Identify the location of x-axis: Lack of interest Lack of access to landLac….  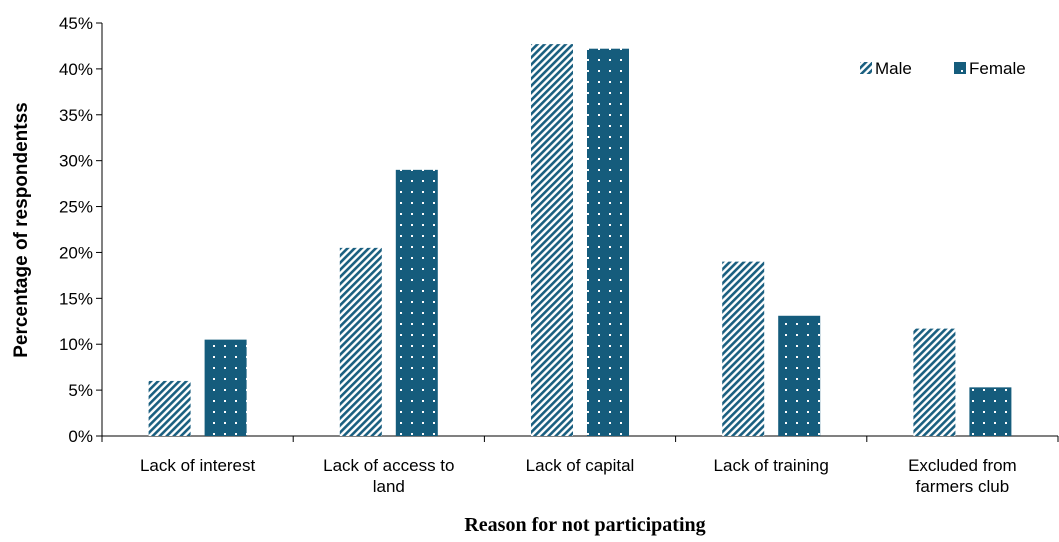
(580, 465).